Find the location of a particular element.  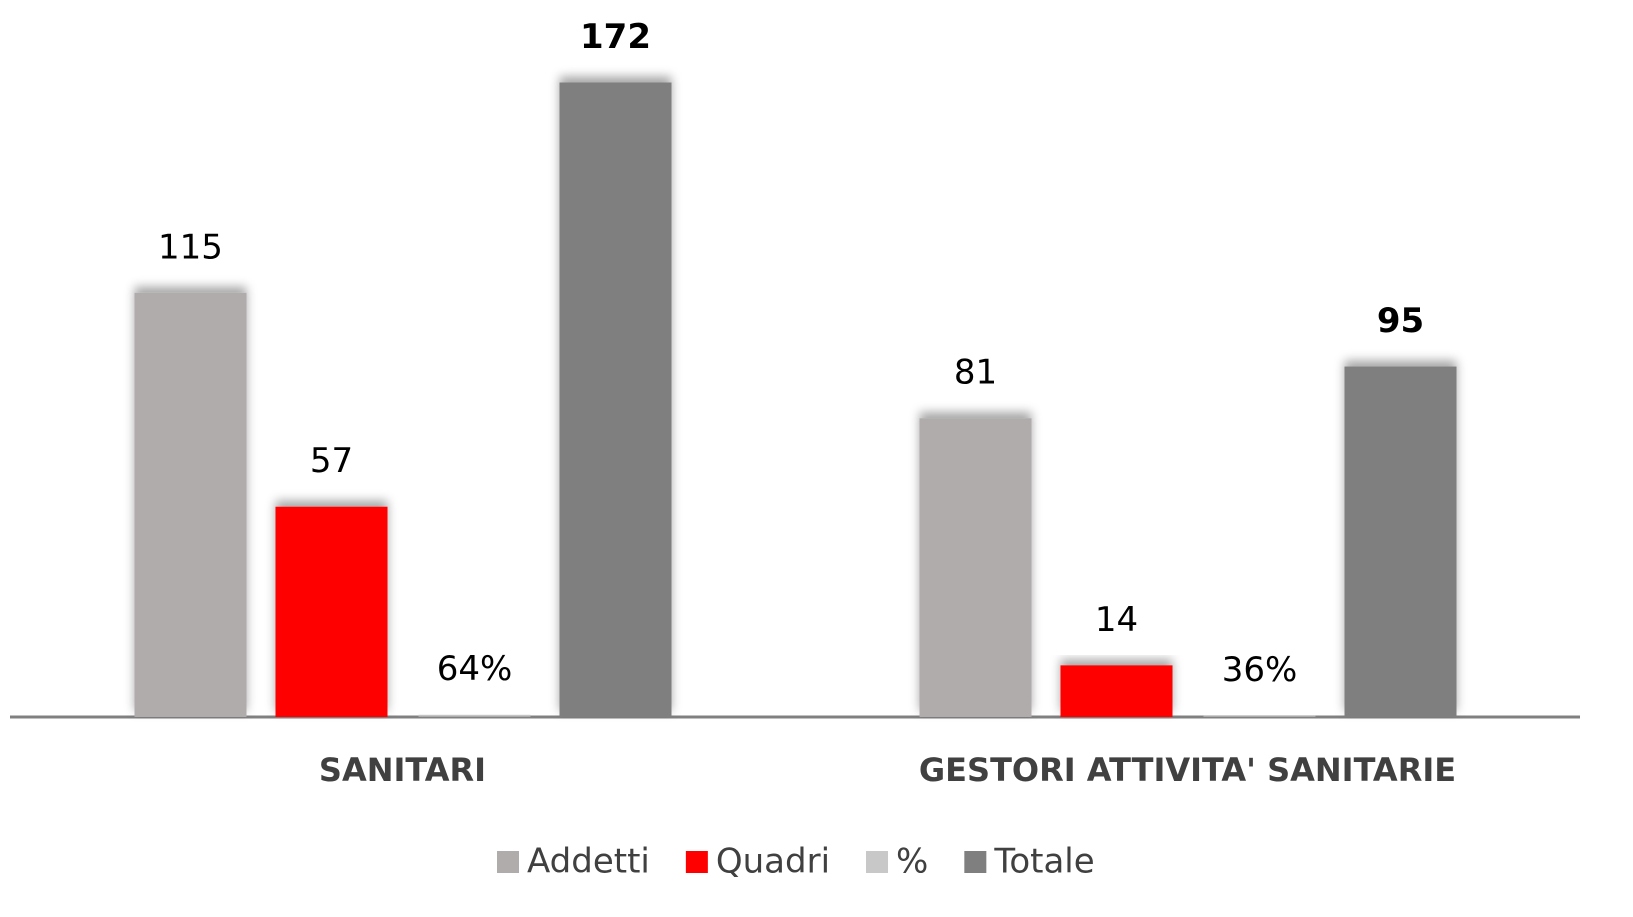

x-tick-label: SANITARI is located at coordinates (402, 770).